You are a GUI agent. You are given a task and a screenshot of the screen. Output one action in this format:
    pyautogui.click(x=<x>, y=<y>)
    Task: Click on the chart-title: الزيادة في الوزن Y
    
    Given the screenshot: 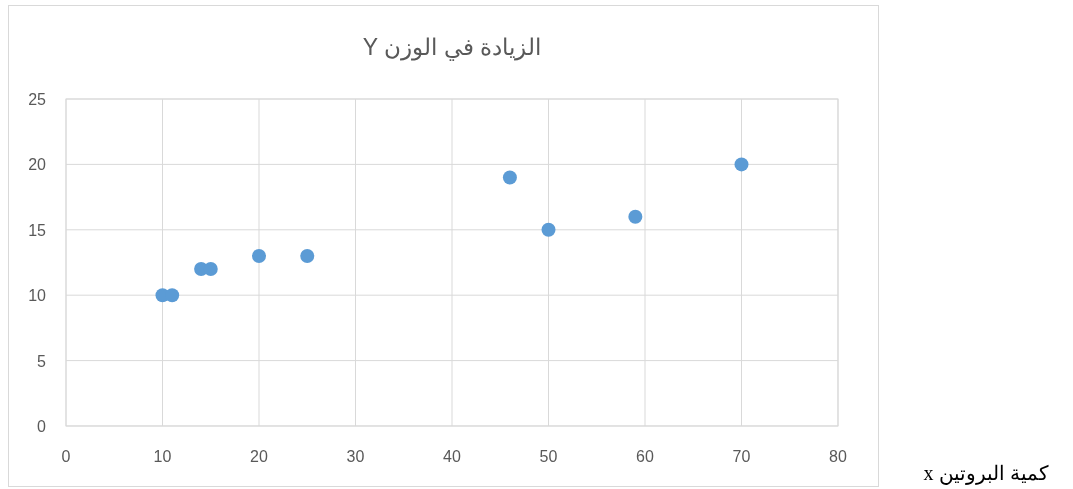 What is the action you would take?
    pyautogui.click(x=452, y=47)
    